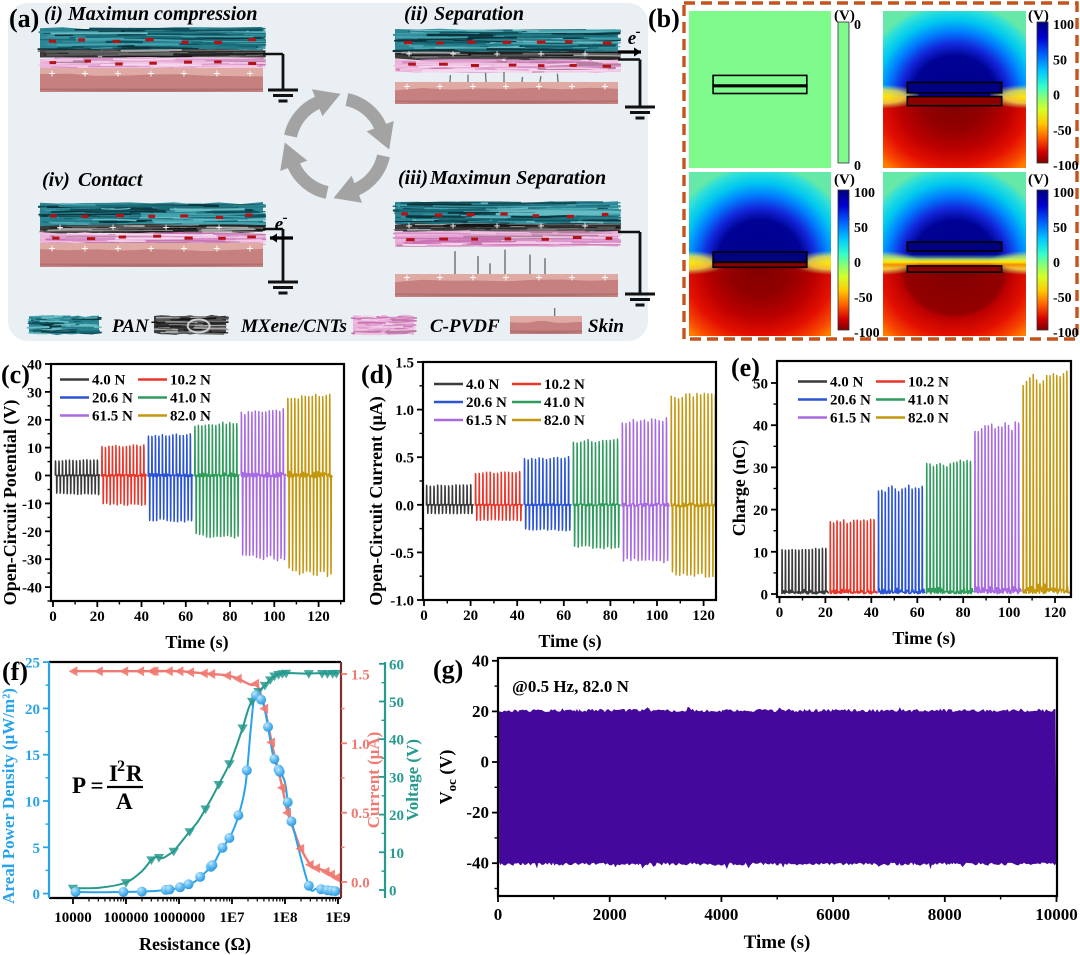 The height and width of the screenshot is (955, 1080). What do you see at coordinates (32, 561) in the screenshot?
I see `svg-text: -30` at bounding box center [32, 561].